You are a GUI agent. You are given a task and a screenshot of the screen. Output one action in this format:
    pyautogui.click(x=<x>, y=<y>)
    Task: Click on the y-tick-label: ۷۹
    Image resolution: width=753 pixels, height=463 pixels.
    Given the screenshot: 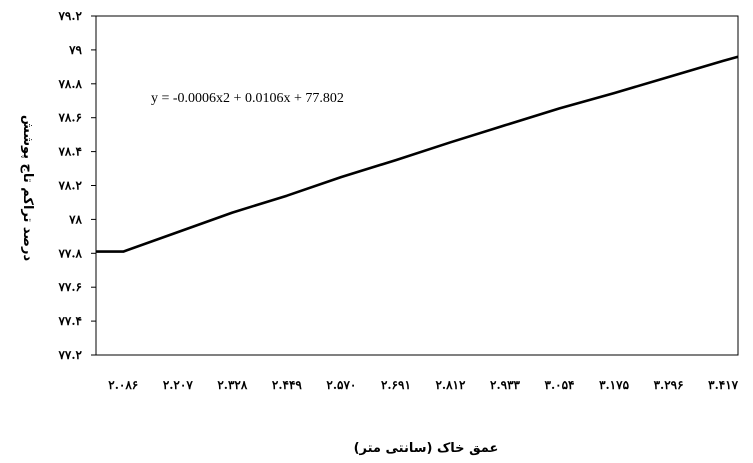 What is the action you would take?
    pyautogui.click(x=75, y=50)
    